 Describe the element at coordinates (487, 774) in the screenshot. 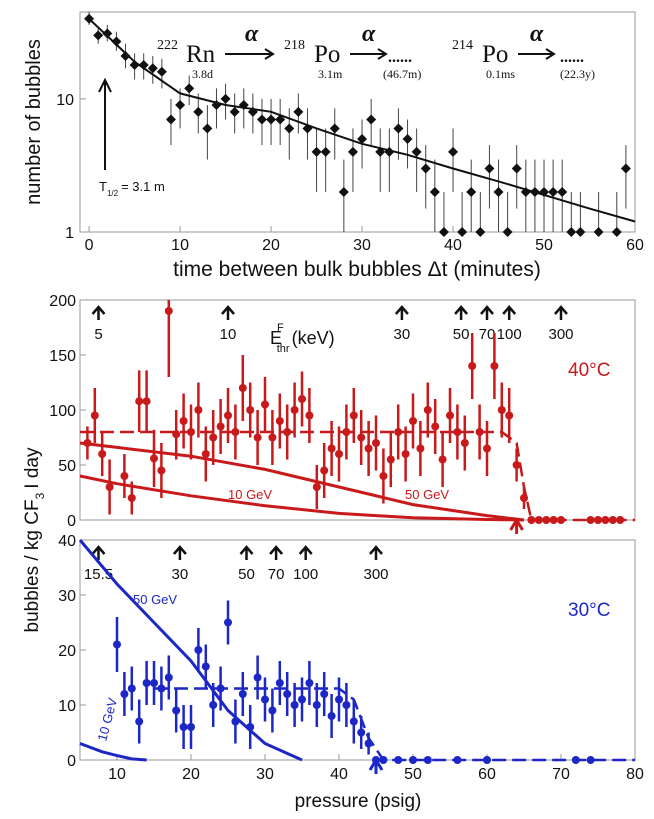

I see `c30-xtick-label: 60` at that location.